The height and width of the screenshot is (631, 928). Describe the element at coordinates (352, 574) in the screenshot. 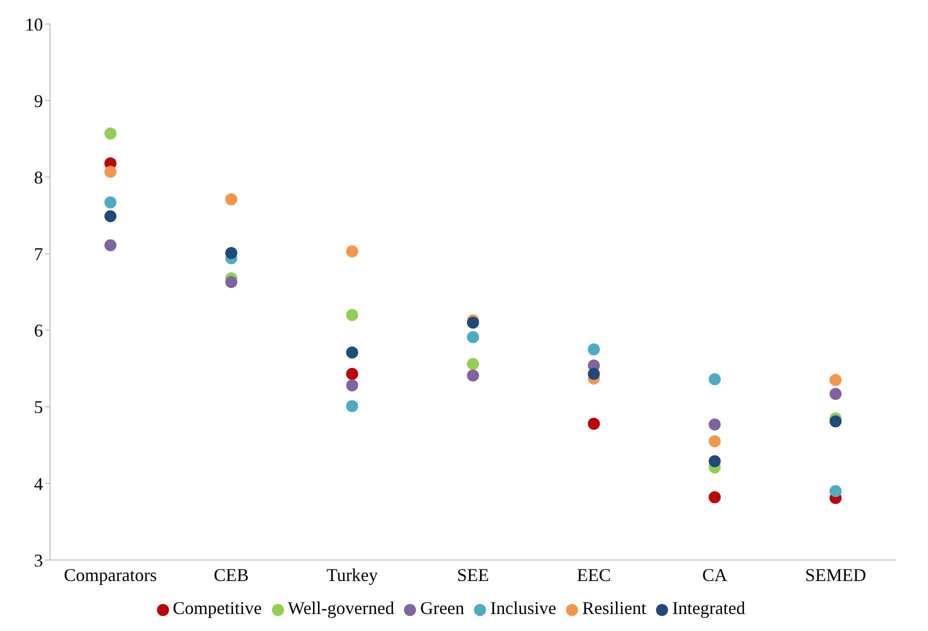

I see `x-tick-label: Turkey` at that location.